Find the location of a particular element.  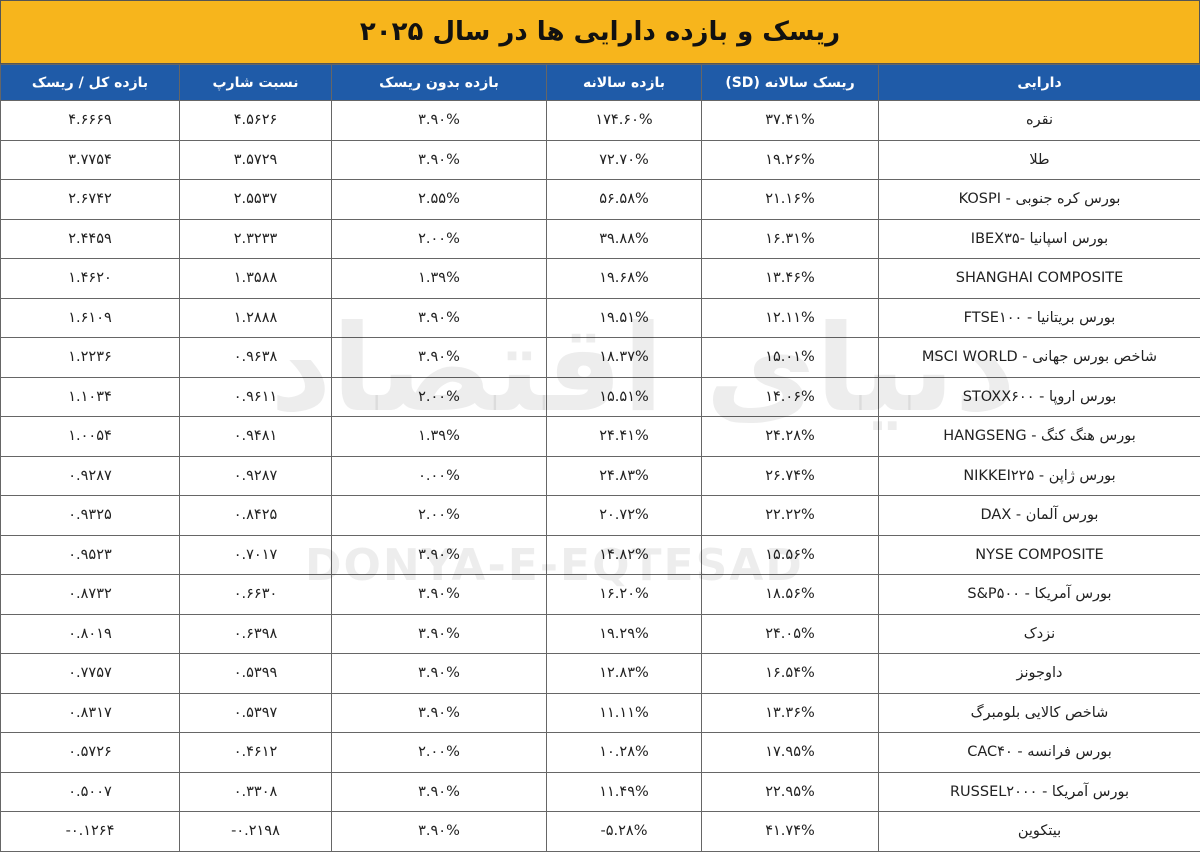

asset-cell: نزدک is located at coordinates (1039, 634).